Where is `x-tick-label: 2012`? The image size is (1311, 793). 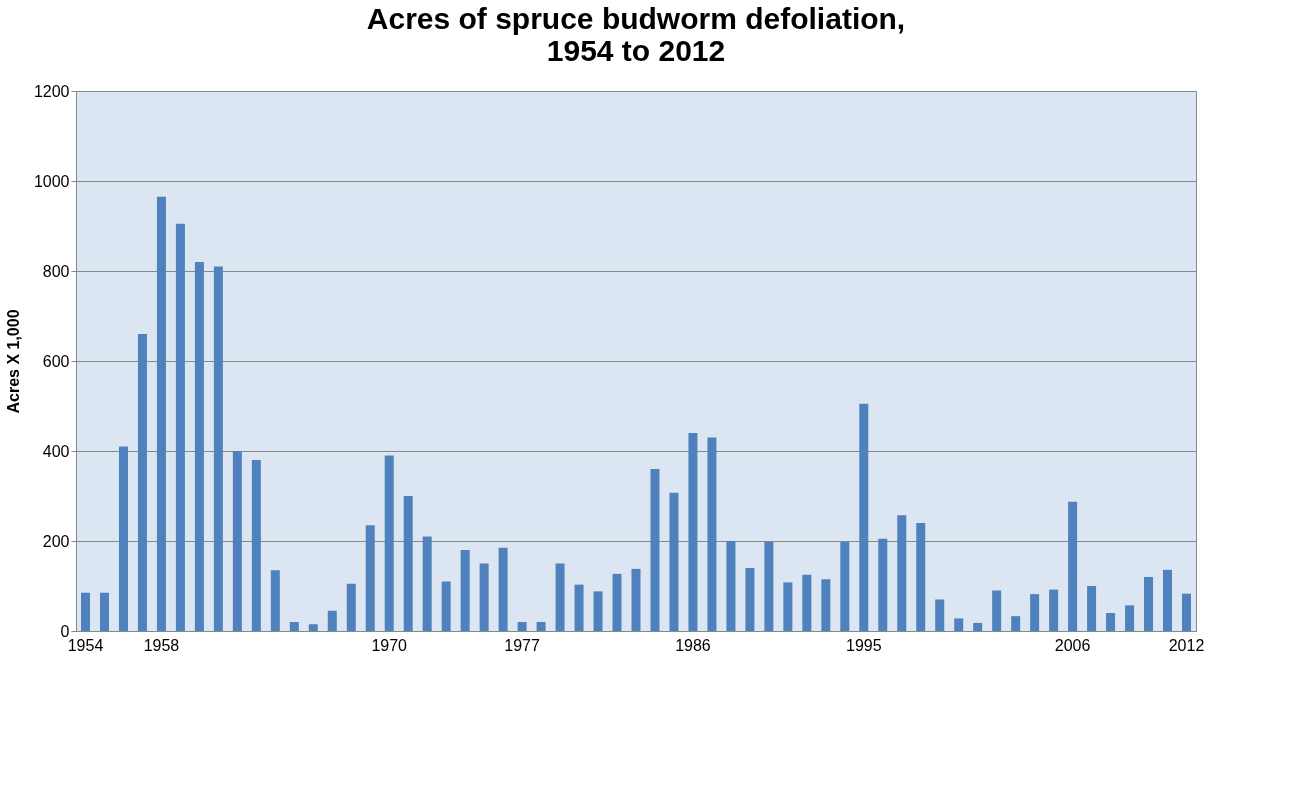 x-tick-label: 2012 is located at coordinates (1186, 645).